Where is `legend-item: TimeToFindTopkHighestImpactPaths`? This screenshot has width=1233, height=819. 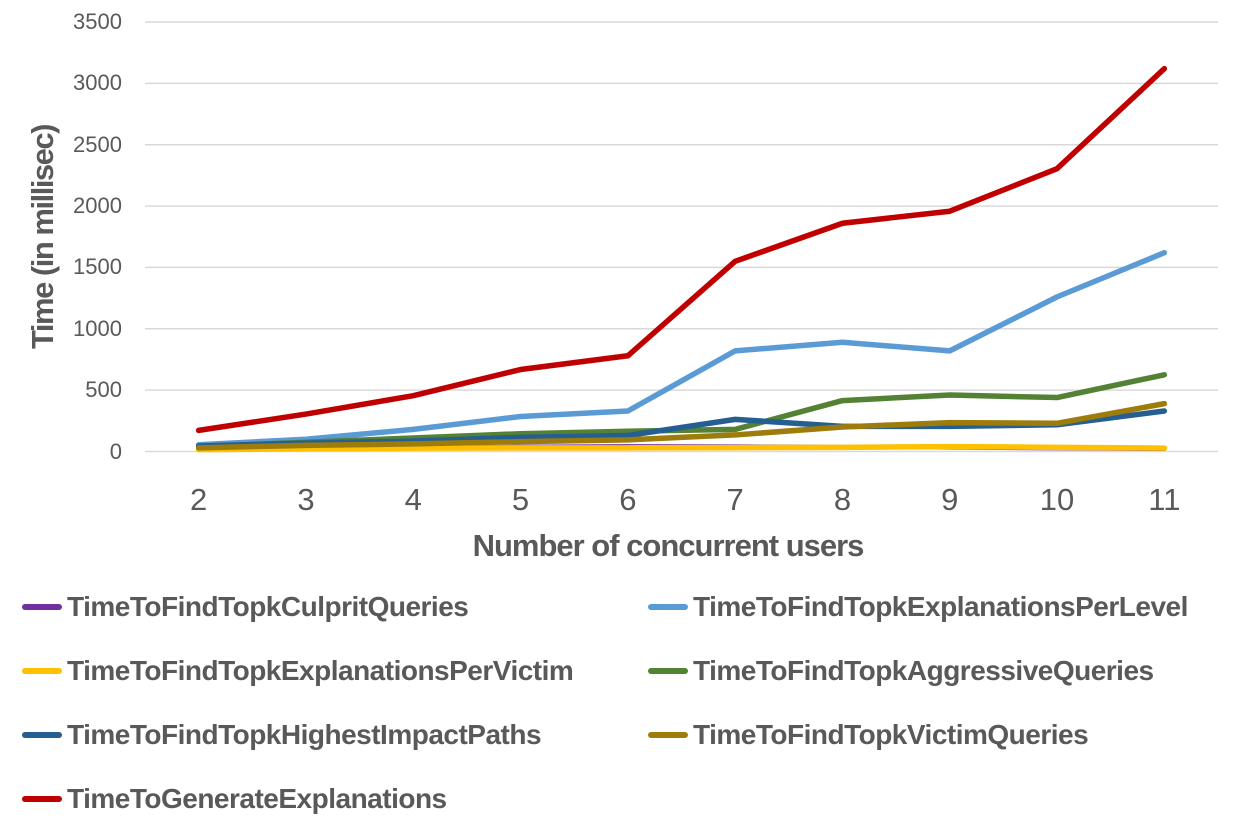 legend-item: TimeToFindTopkHighestImpactPaths is located at coordinates (282, 735).